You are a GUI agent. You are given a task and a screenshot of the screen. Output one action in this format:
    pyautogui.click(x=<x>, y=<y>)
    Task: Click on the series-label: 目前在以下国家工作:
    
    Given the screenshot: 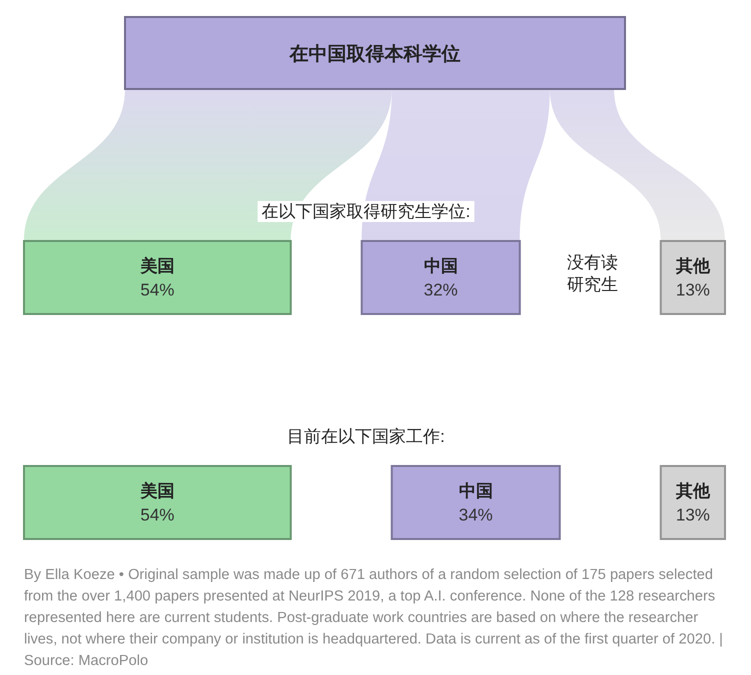 What is the action you would take?
    pyautogui.click(x=366, y=436)
    